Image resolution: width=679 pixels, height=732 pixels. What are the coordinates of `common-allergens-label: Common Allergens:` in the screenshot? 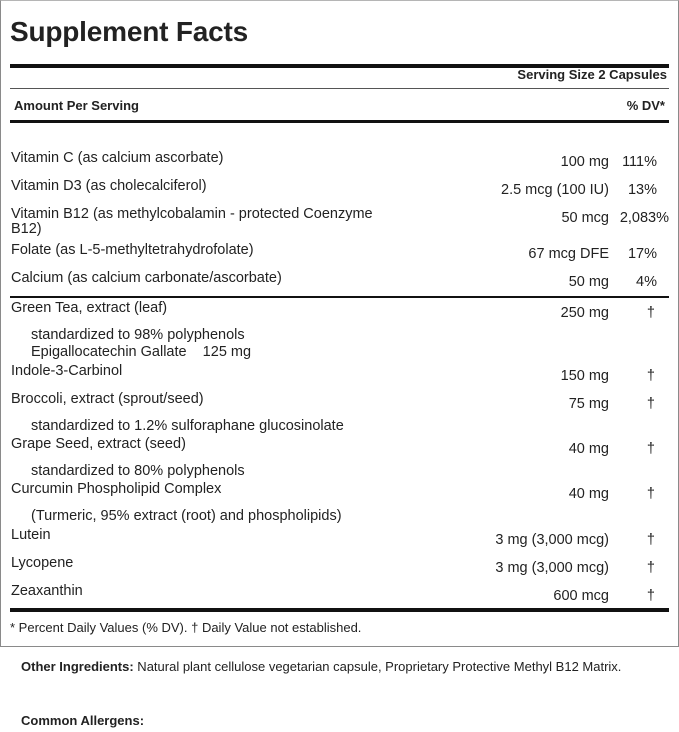 It's located at (83, 720).